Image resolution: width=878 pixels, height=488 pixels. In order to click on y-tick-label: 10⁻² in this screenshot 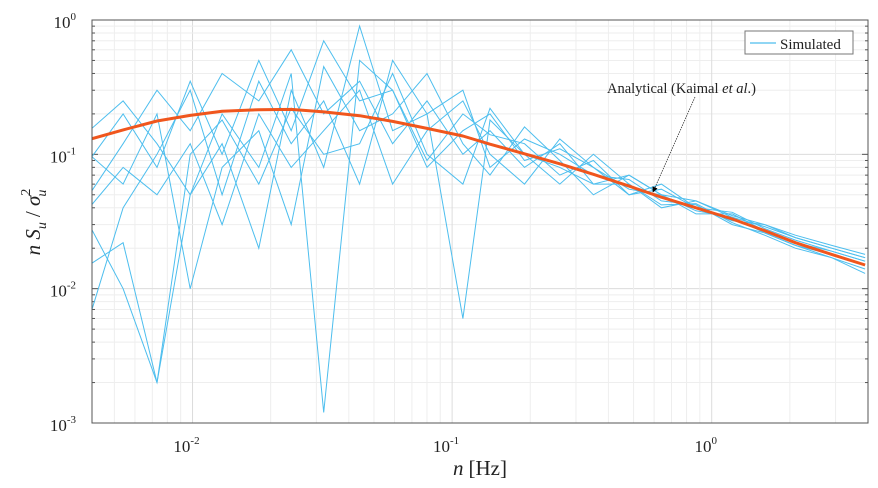, I will do `click(63, 290)`.